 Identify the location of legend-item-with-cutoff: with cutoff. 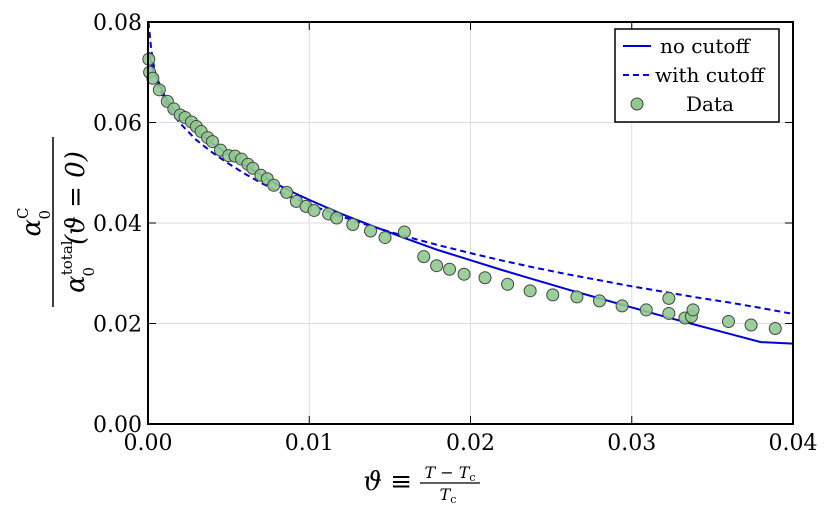
(694, 75).